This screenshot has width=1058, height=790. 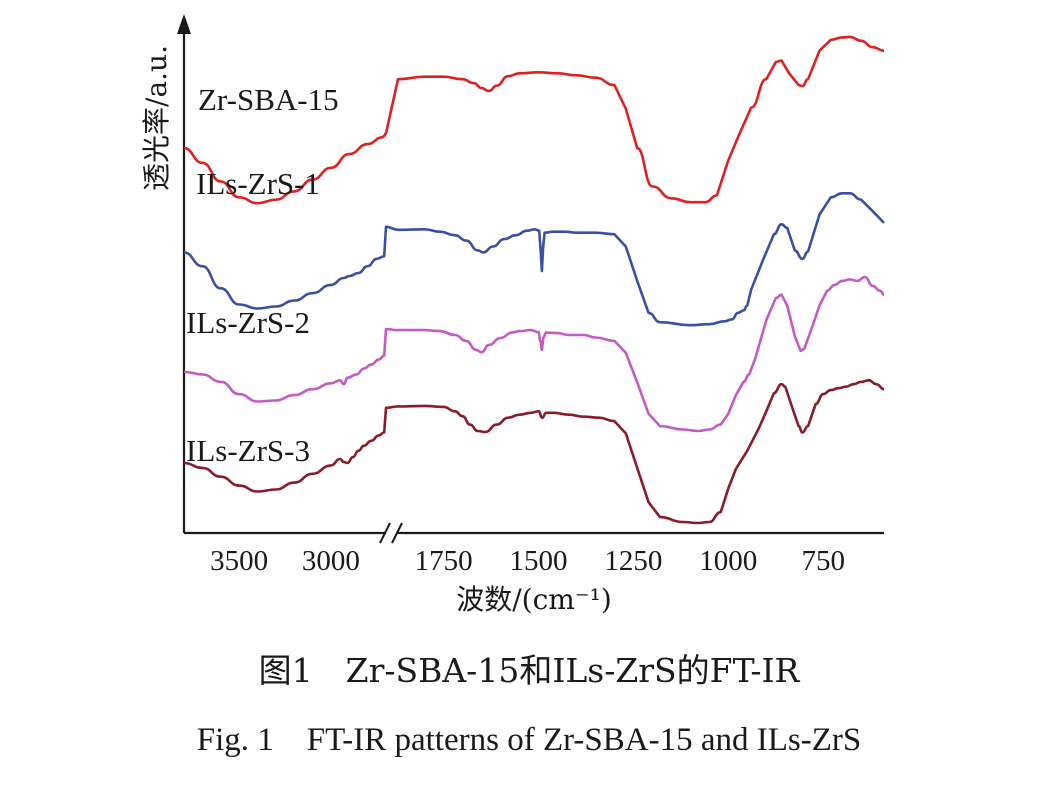 What do you see at coordinates (239, 561) in the screenshot?
I see `x-tick-label: 3500` at bounding box center [239, 561].